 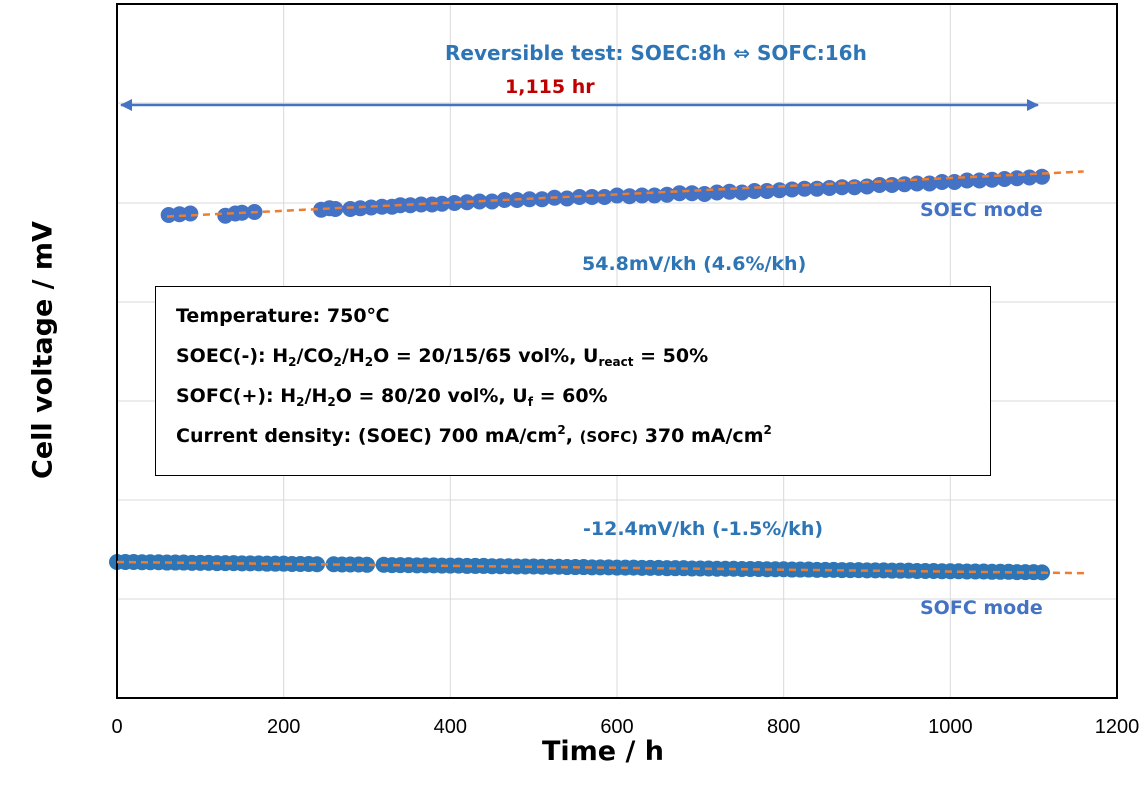 What do you see at coordinates (1117, 727) in the screenshot?
I see `x-tick-label: 1200` at bounding box center [1117, 727].